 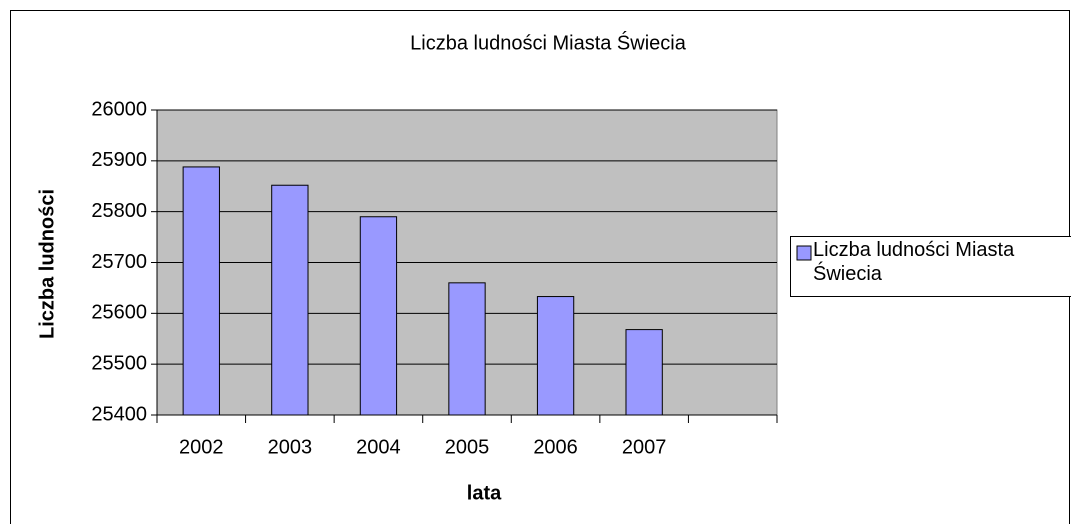 I want to click on legend-entry: Liczba ludności Miasta Świecia, so click(x=914, y=262).